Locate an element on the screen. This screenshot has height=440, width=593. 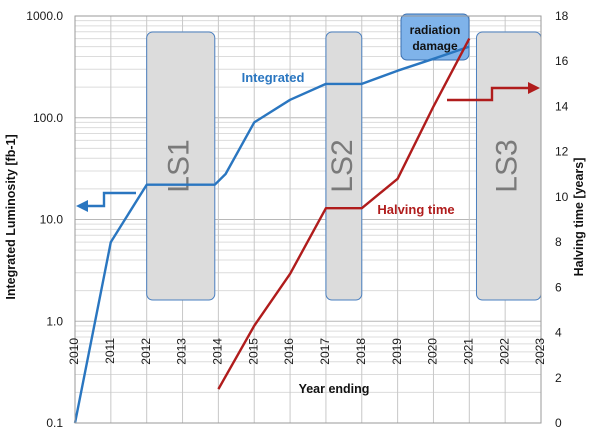
right-tick-label: 8 is located at coordinates (558, 242).